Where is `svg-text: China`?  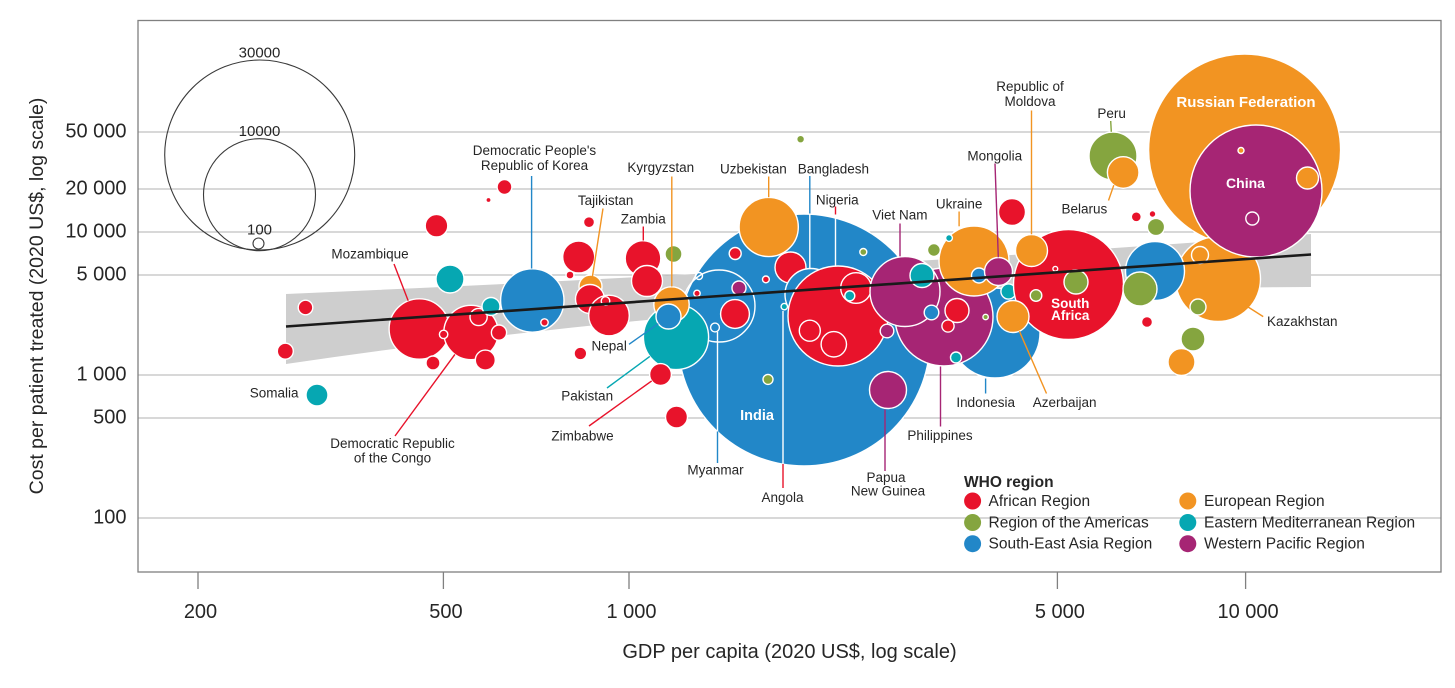
svg-text: China is located at coordinates (1245, 183).